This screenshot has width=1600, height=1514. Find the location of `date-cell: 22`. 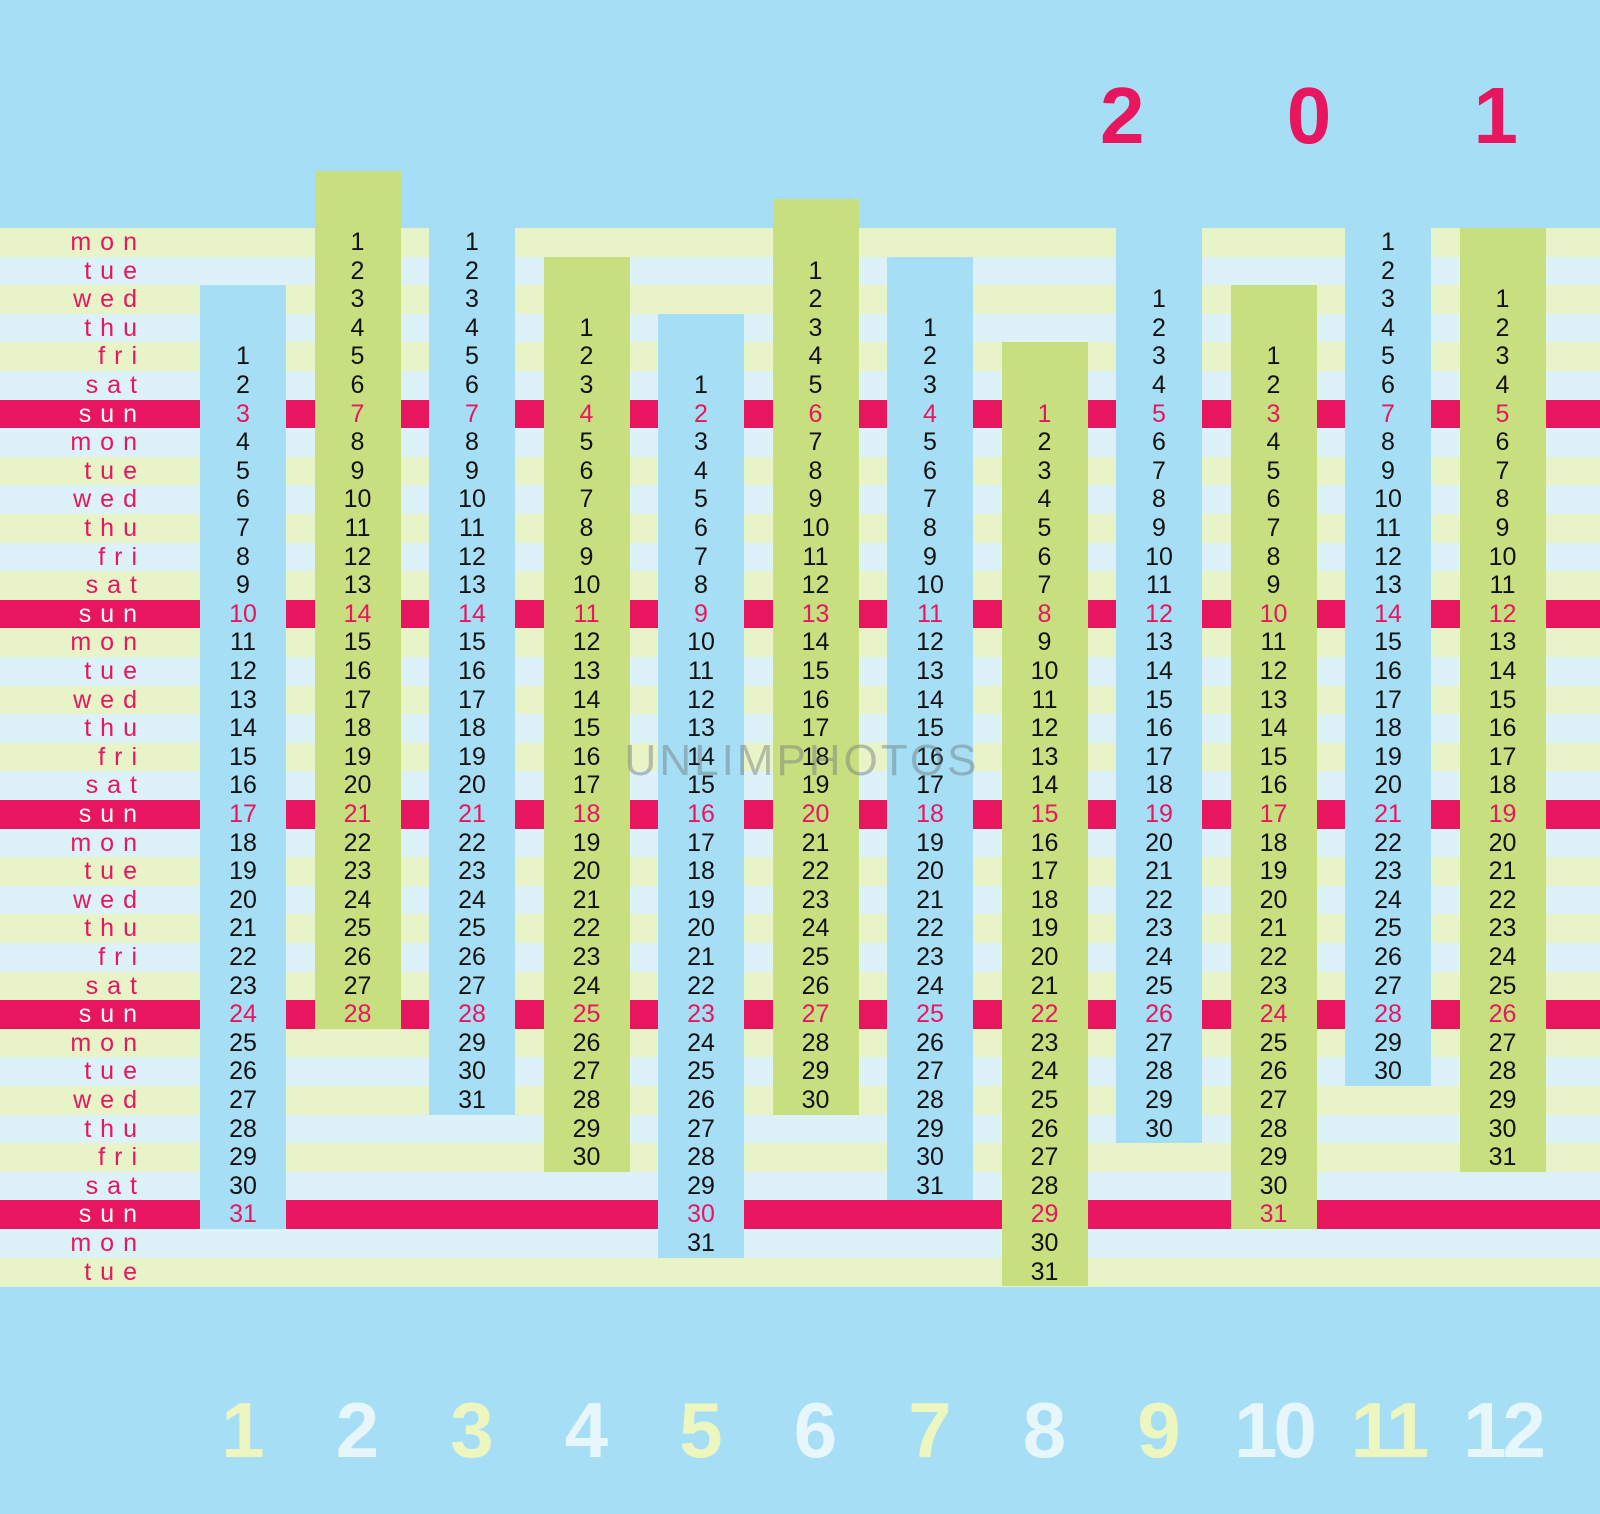

date-cell: 22 is located at coordinates (586, 928).